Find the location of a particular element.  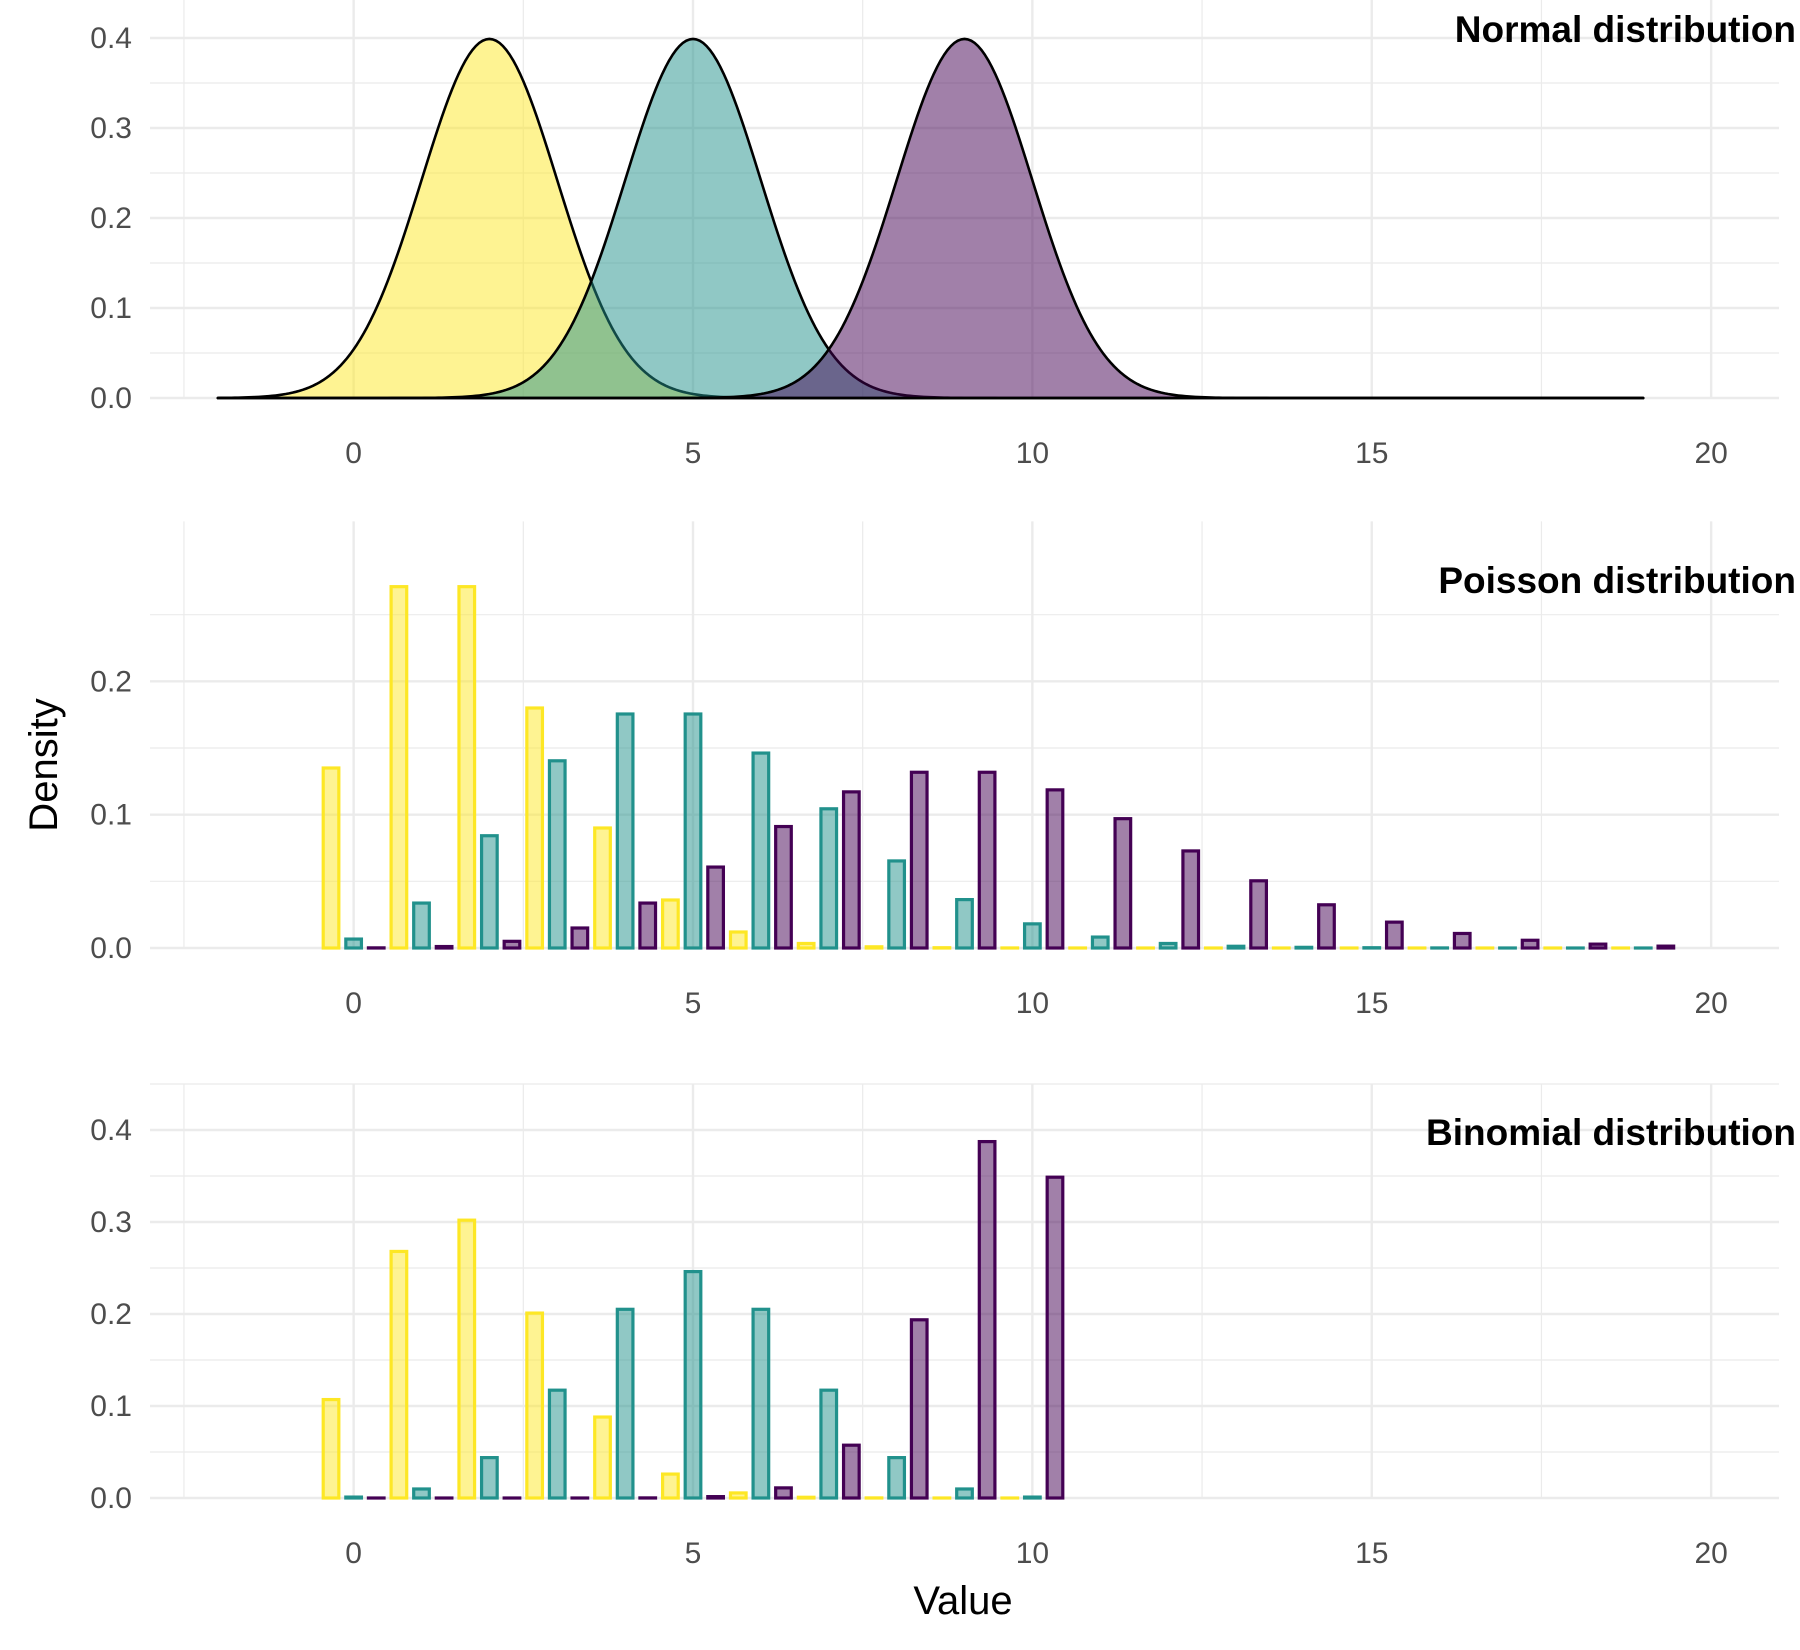

panel-title: Binomial distribution is located at coordinates (1611, 1132).